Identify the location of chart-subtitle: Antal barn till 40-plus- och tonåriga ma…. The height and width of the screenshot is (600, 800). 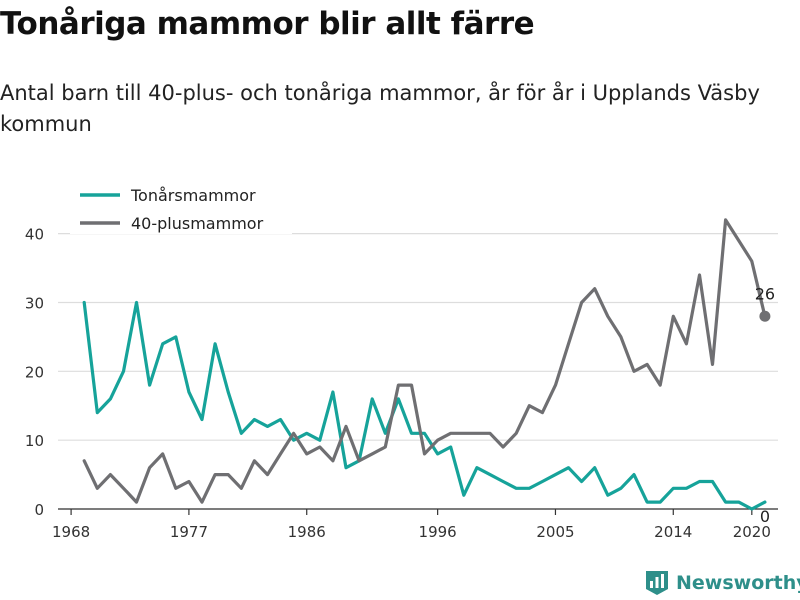
(380, 108).